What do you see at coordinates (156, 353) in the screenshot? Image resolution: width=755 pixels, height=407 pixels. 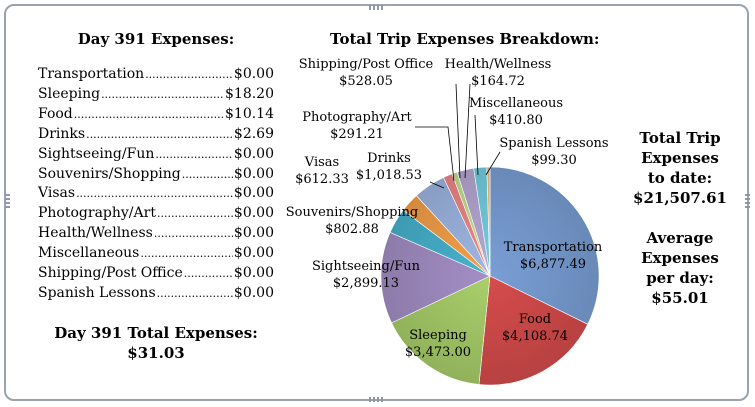 I see `day-total-value: $31.03` at bounding box center [156, 353].